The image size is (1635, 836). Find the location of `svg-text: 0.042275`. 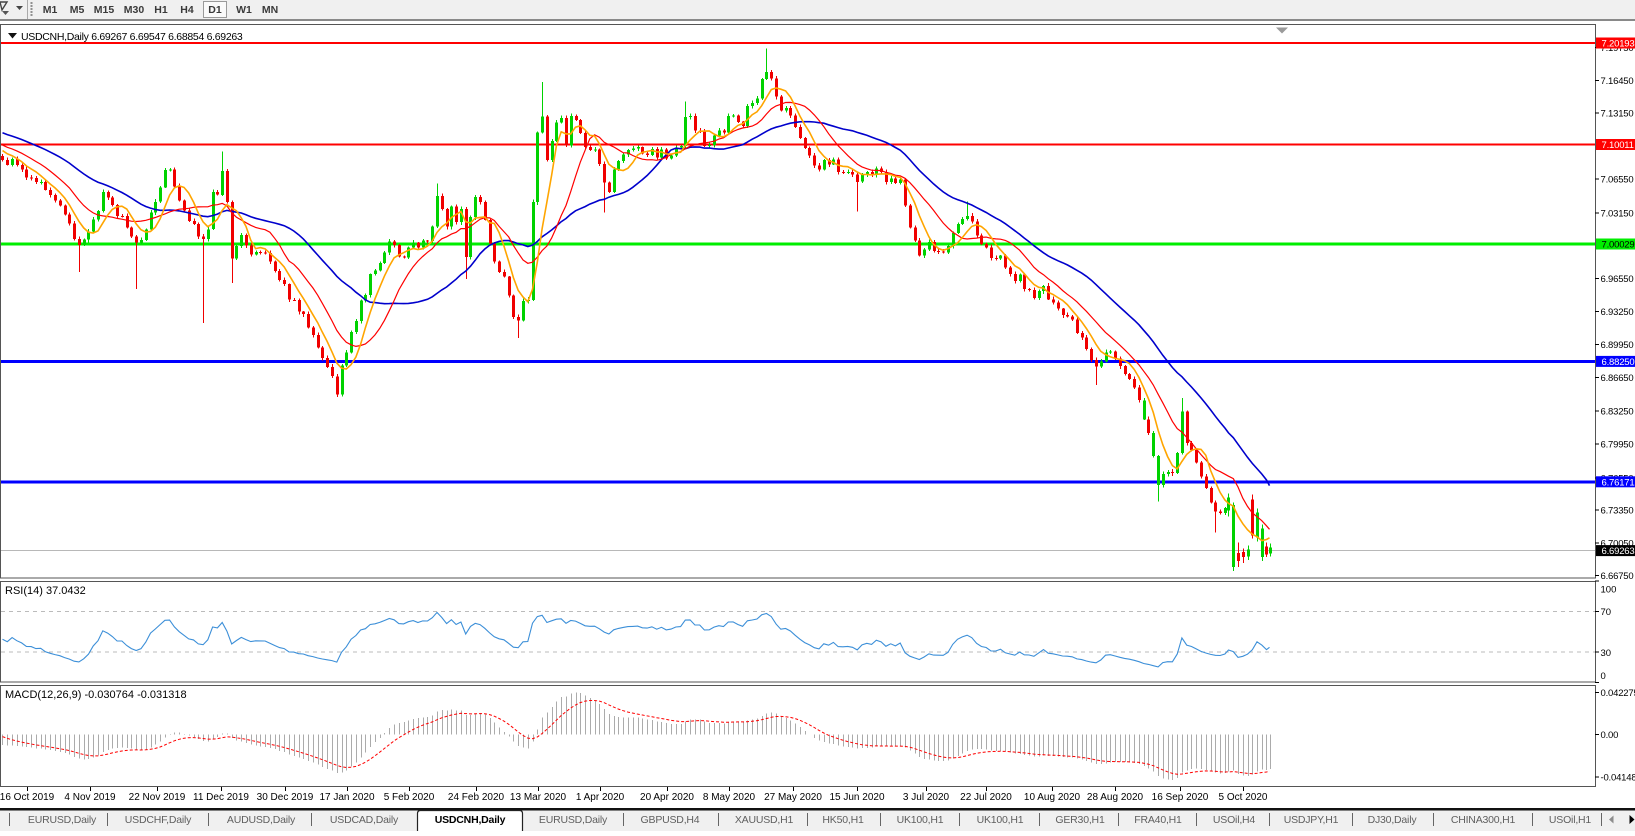

svg-text: 0.042275 is located at coordinates (1618, 693).